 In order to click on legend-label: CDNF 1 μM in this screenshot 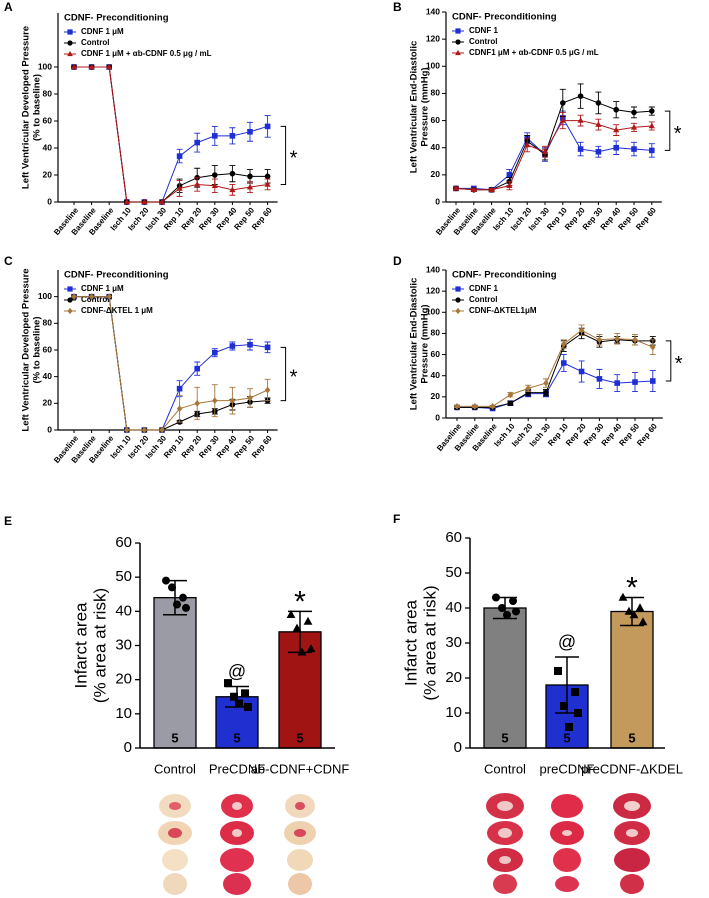, I will do `click(102, 31)`.